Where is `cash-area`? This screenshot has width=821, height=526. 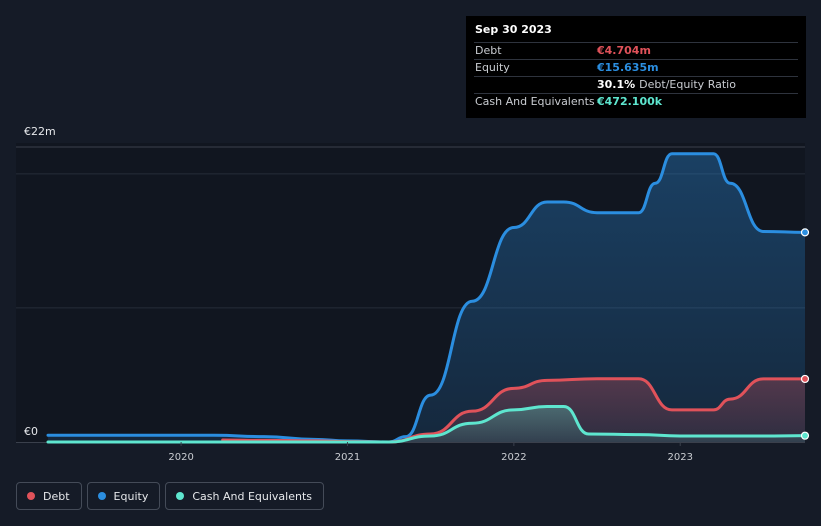 cash-area is located at coordinates (426, 424).